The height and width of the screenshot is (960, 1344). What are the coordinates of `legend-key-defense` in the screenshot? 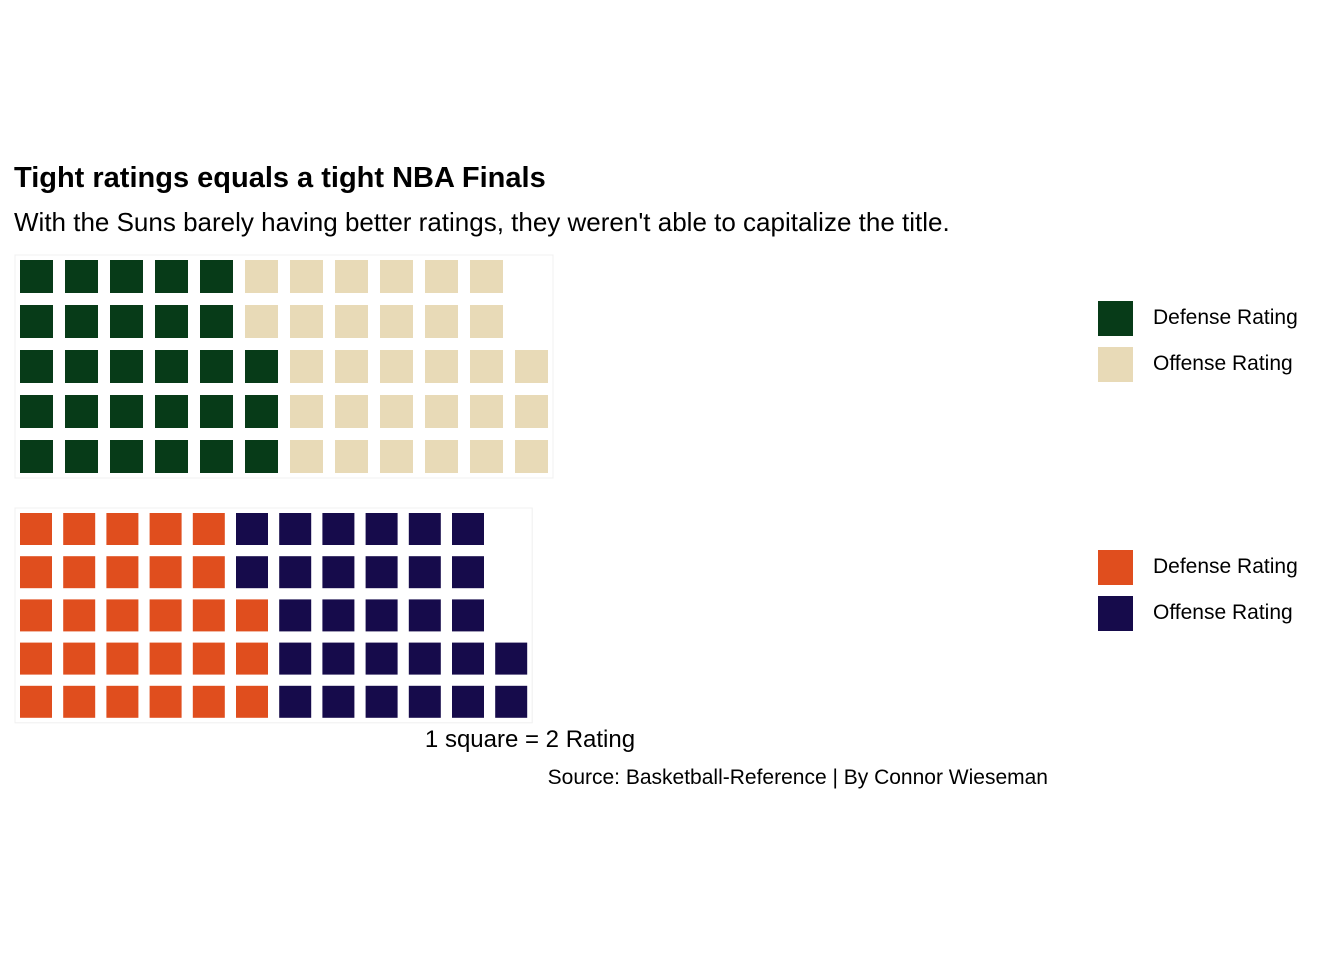 It's located at (1115, 318).